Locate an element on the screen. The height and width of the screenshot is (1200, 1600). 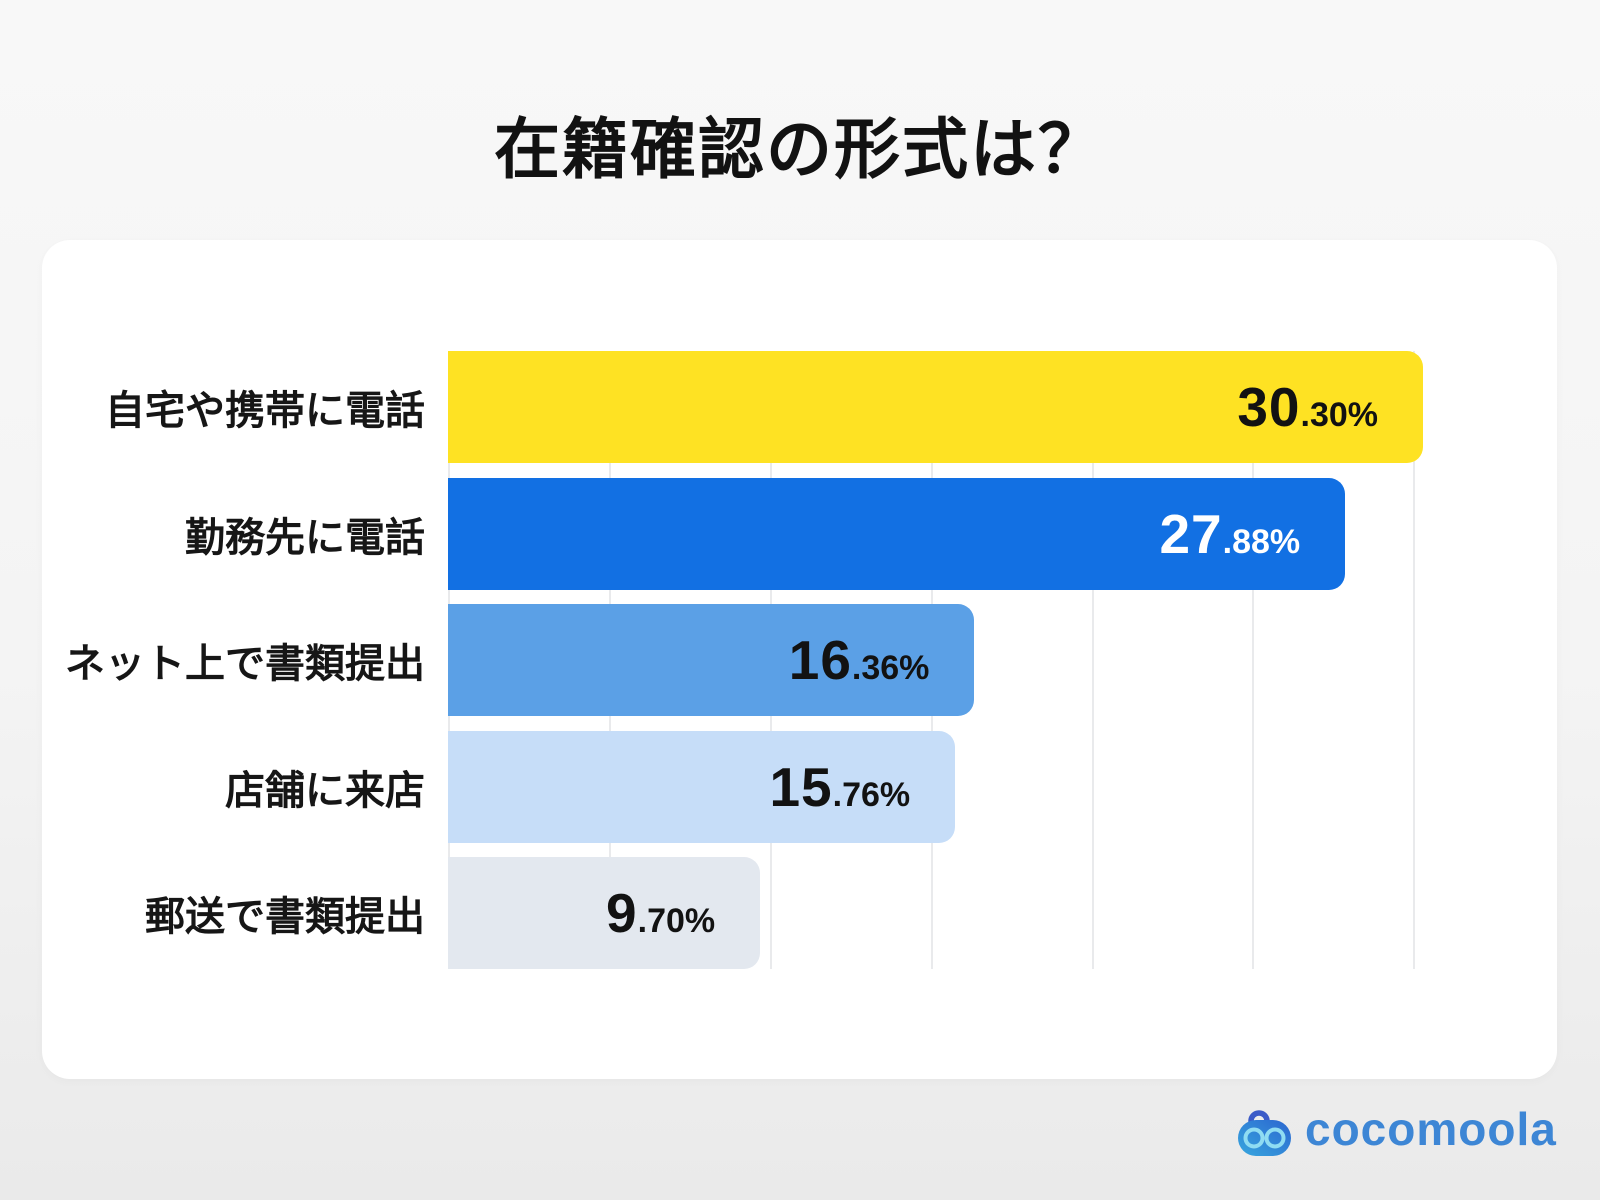
bar-row: 店舗に来店 15.76% is located at coordinates (784, 786).